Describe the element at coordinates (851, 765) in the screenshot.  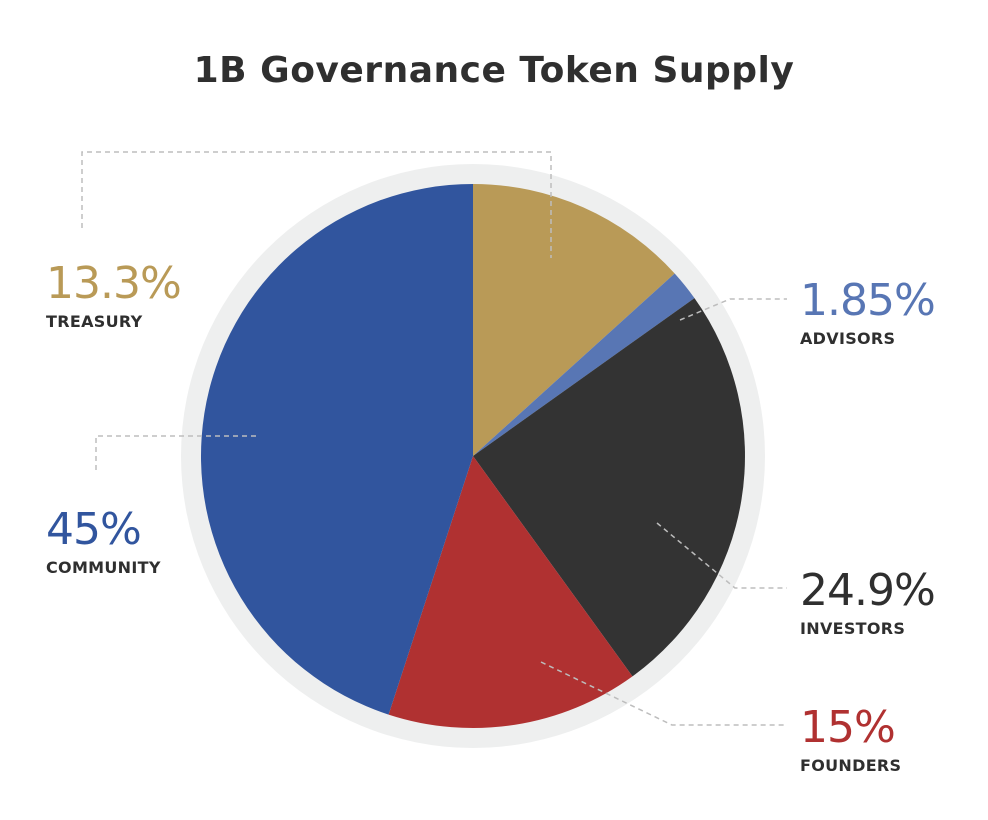
I see `slice-label-founders: FOUNDERS` at that location.